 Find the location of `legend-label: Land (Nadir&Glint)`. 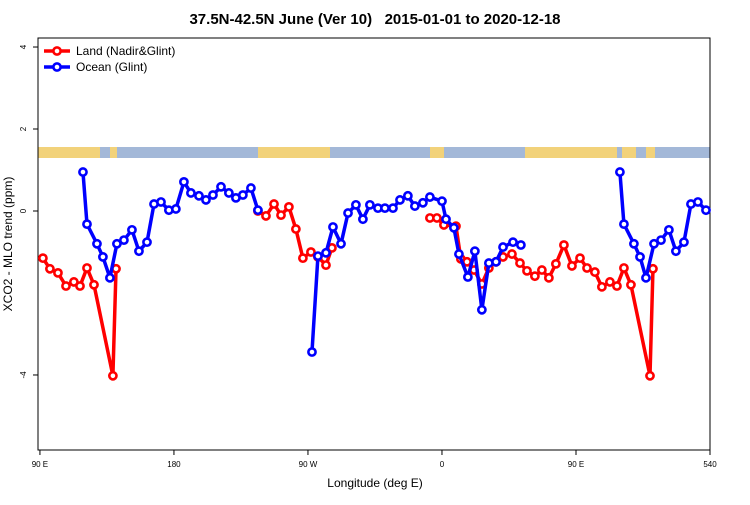

legend-label: Land (Nadir&Glint) is located at coordinates (125, 51).